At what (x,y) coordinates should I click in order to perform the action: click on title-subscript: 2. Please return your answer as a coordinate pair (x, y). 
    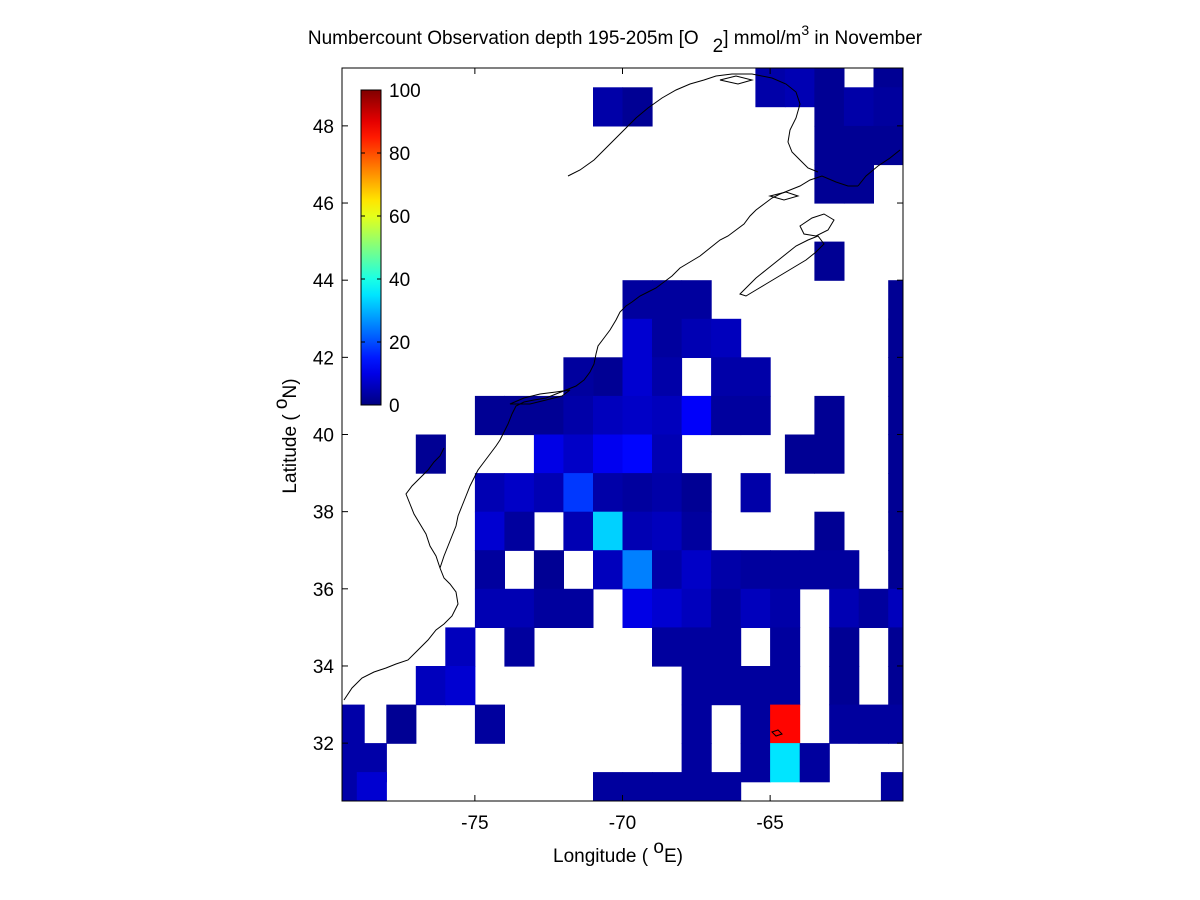
    Looking at the image, I should click on (718, 46).